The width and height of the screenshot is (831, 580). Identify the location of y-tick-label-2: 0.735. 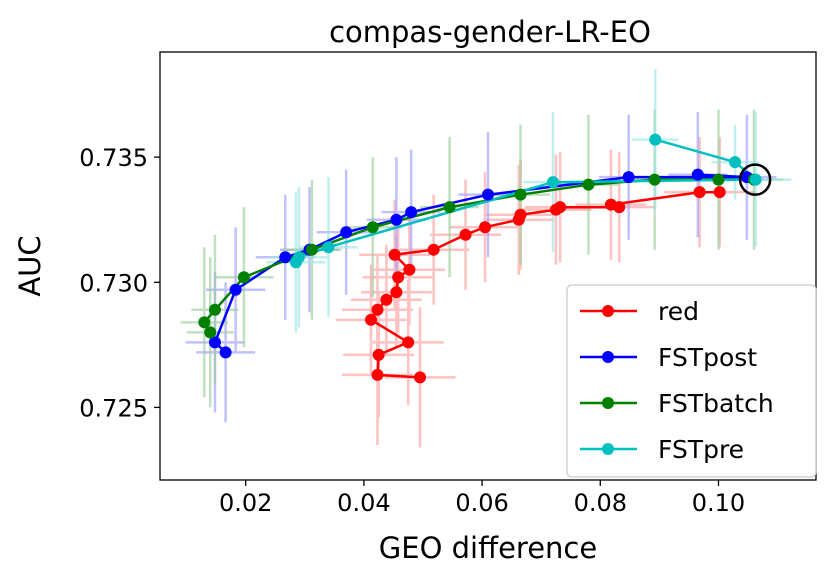
(113, 158).